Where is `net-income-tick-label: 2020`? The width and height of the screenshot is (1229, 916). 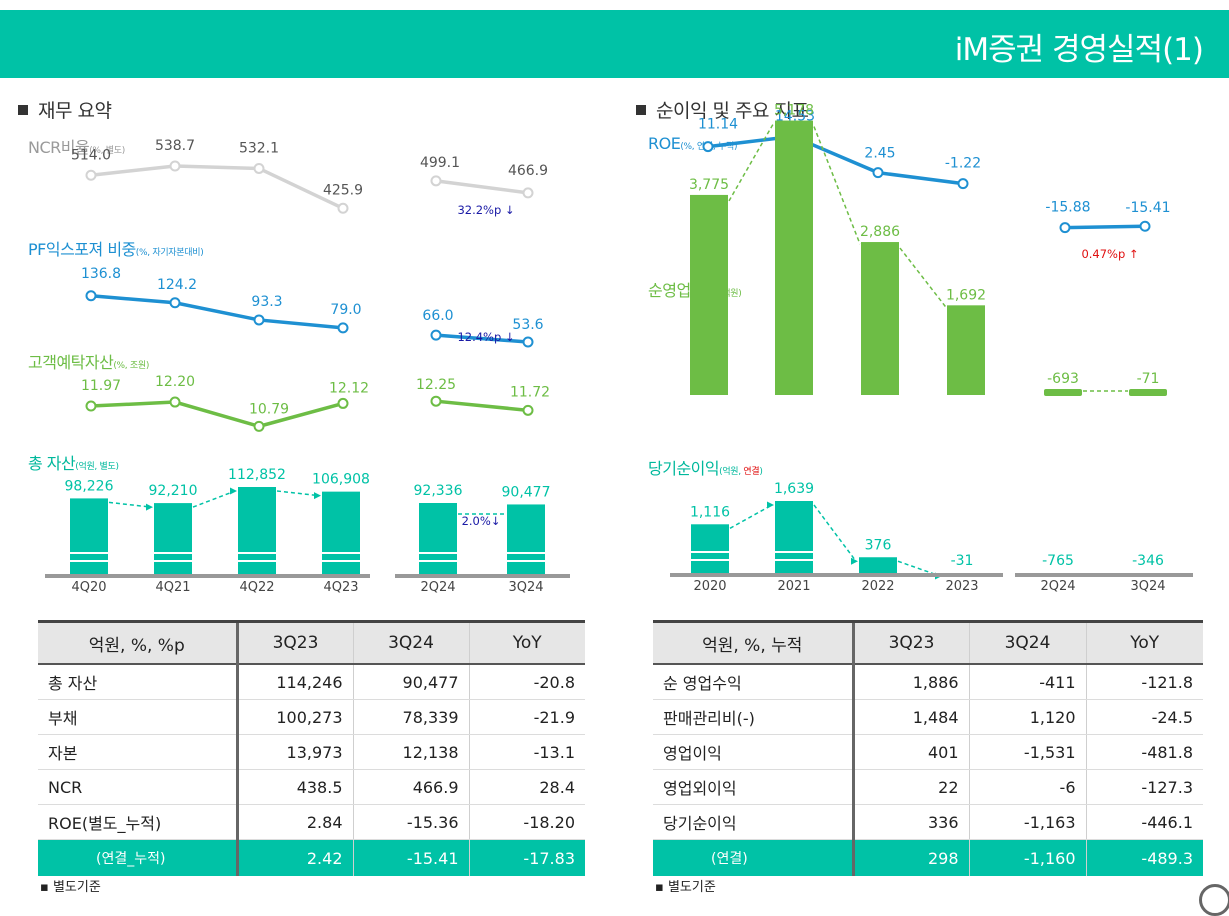 net-income-tick-label: 2020 is located at coordinates (709, 586).